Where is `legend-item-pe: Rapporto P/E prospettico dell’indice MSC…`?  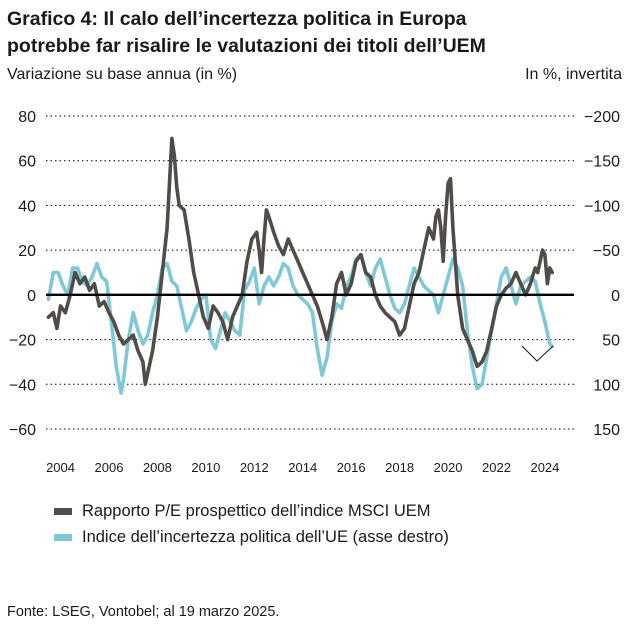 legend-item-pe: Rapporto P/E prospettico dell’indice MSC… is located at coordinates (251, 511).